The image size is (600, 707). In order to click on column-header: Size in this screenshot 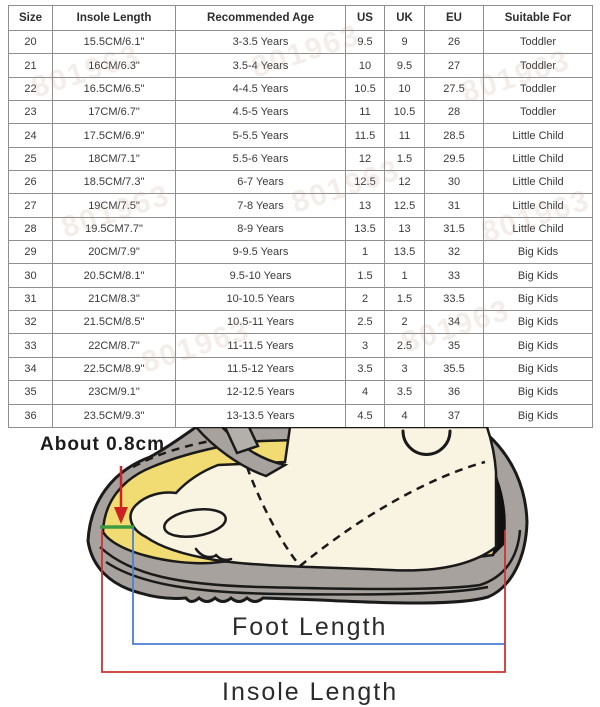, I will do `click(30, 18)`.